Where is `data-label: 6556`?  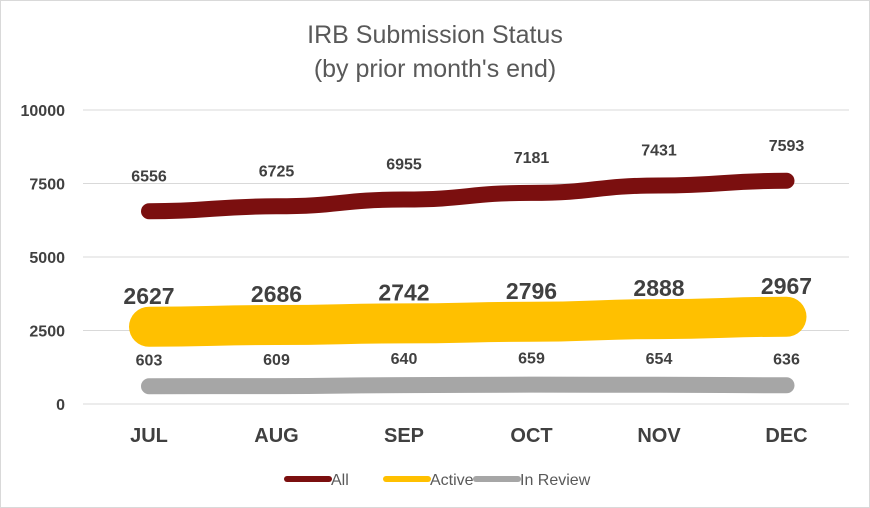 data-label: 6556 is located at coordinates (149, 176).